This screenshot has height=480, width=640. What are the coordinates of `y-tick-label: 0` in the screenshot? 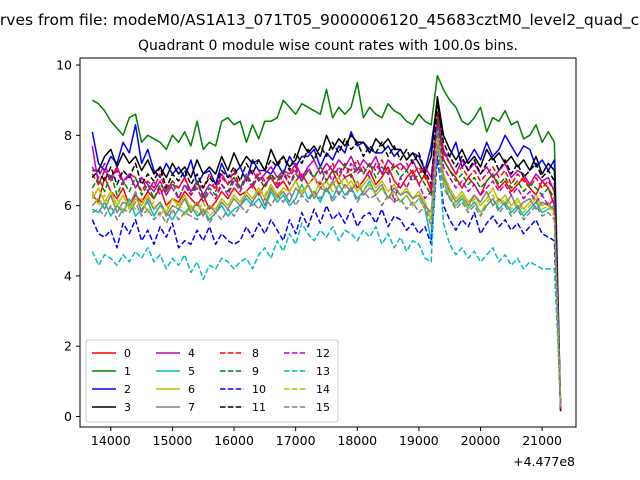 It's located at (68, 416).